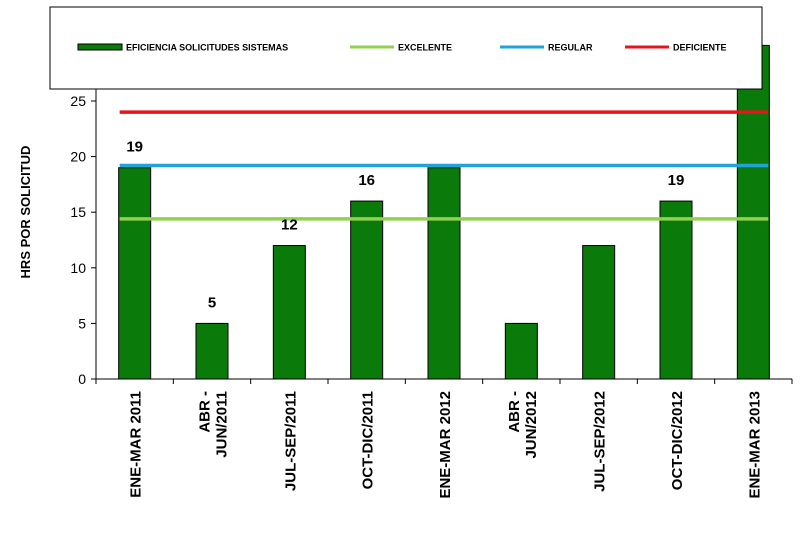  What do you see at coordinates (78, 101) in the screenshot?
I see `y-tick-label: 25` at bounding box center [78, 101].